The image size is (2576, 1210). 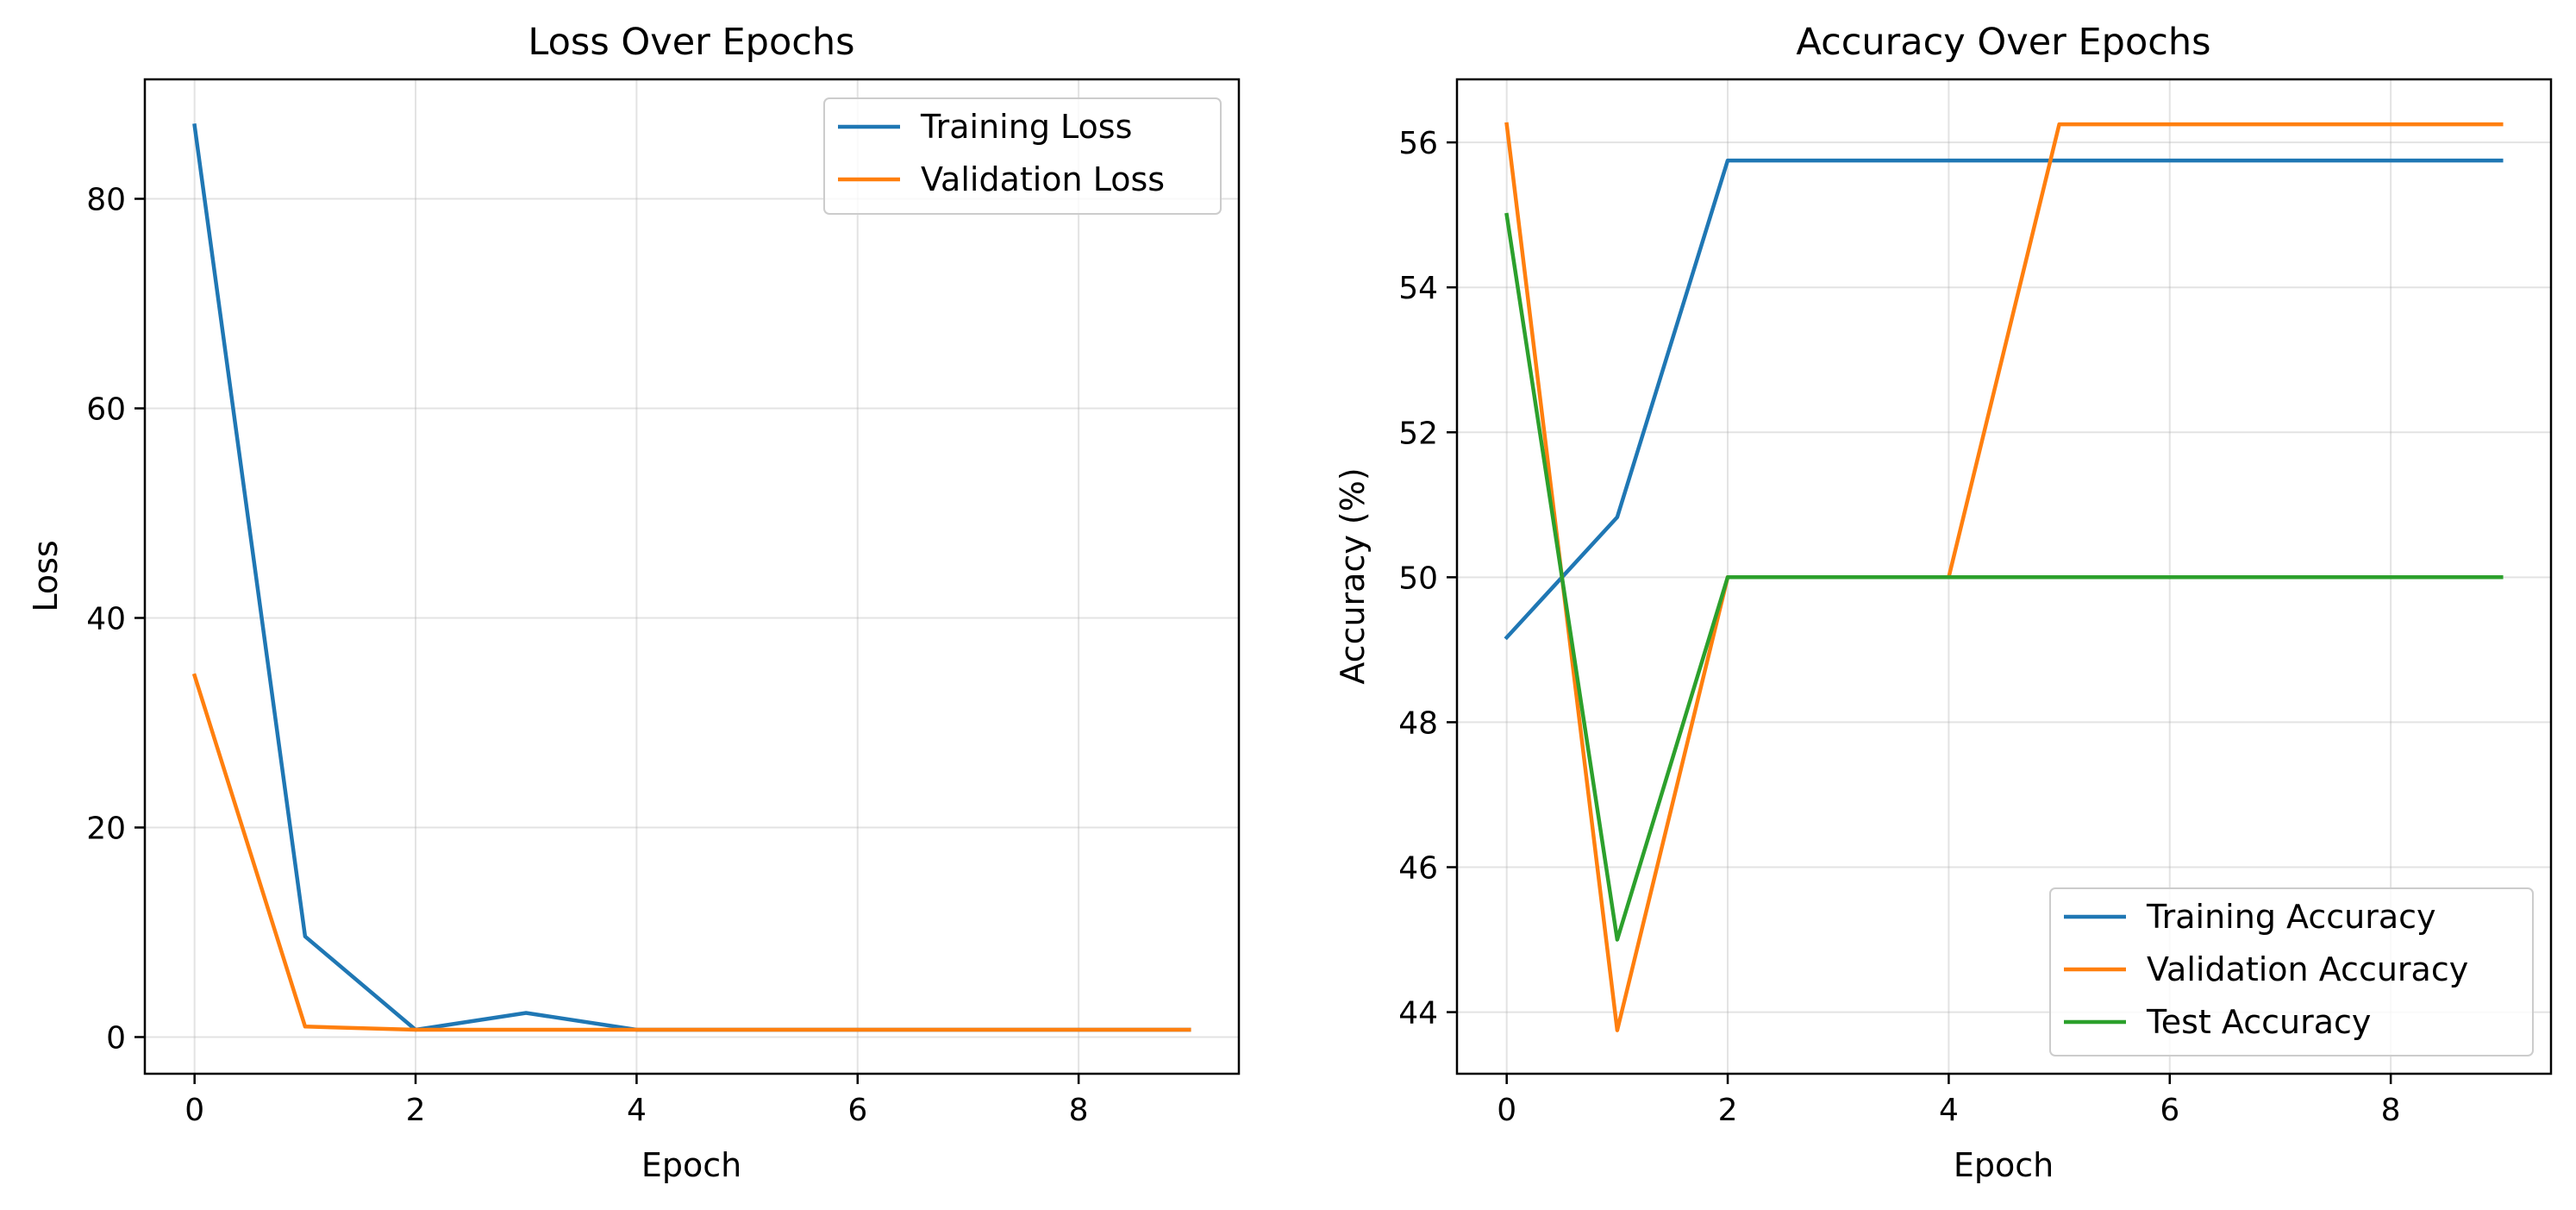 I want to click on loss-x-tick-label: 6, so click(x=857, y=1110).